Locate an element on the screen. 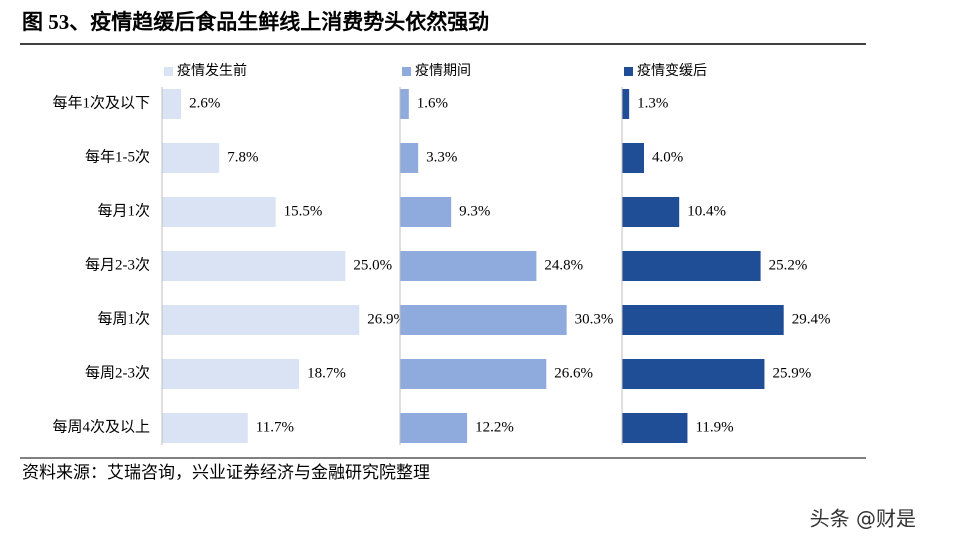 The image size is (960, 547). value-label: 25.0% is located at coordinates (372, 265).